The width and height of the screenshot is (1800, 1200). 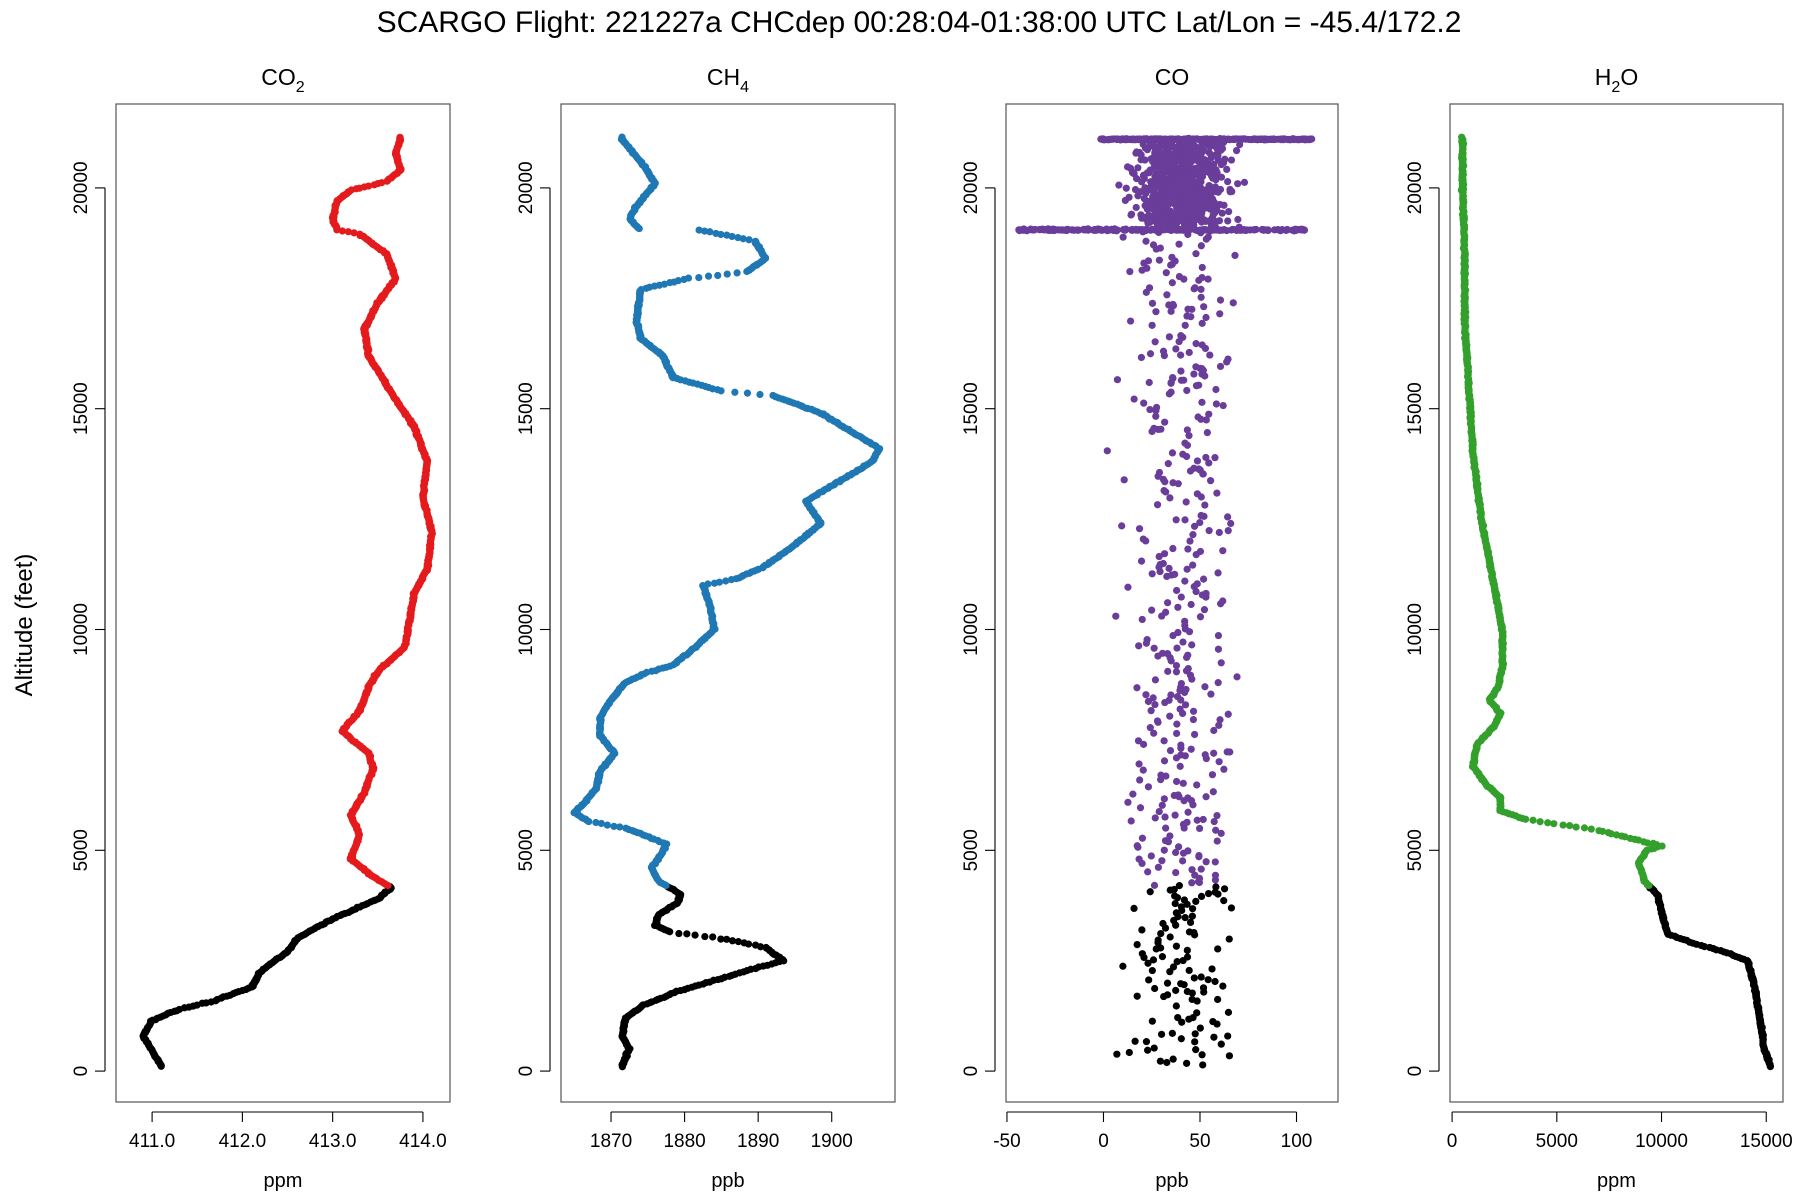 What do you see at coordinates (1620, 1151) in the screenshot?
I see `x-axis: 0 5000 10000 15000 ppm` at bounding box center [1620, 1151].